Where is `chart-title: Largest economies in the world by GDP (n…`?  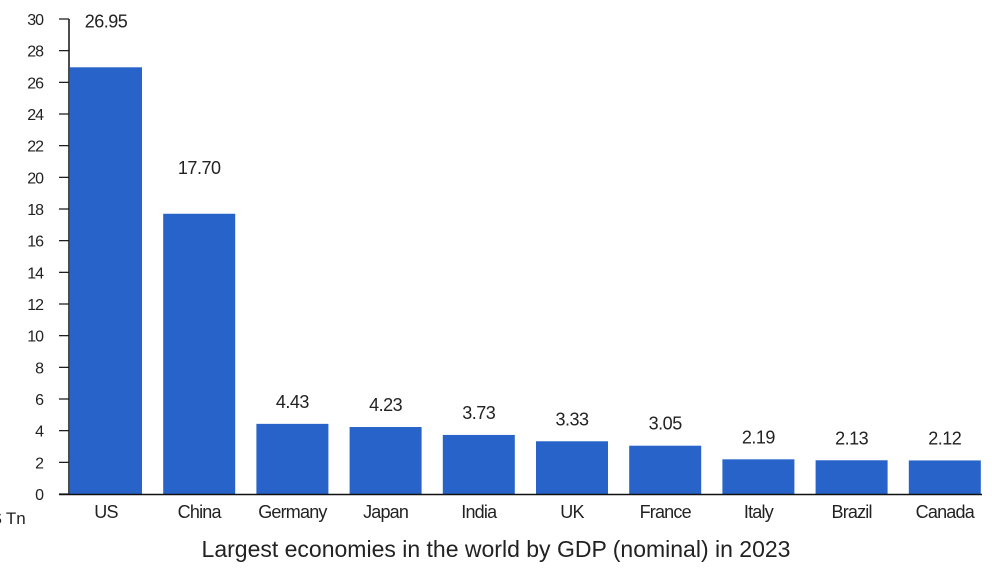
chart-title: Largest economies in the world by GDP (n… is located at coordinates (496, 549).